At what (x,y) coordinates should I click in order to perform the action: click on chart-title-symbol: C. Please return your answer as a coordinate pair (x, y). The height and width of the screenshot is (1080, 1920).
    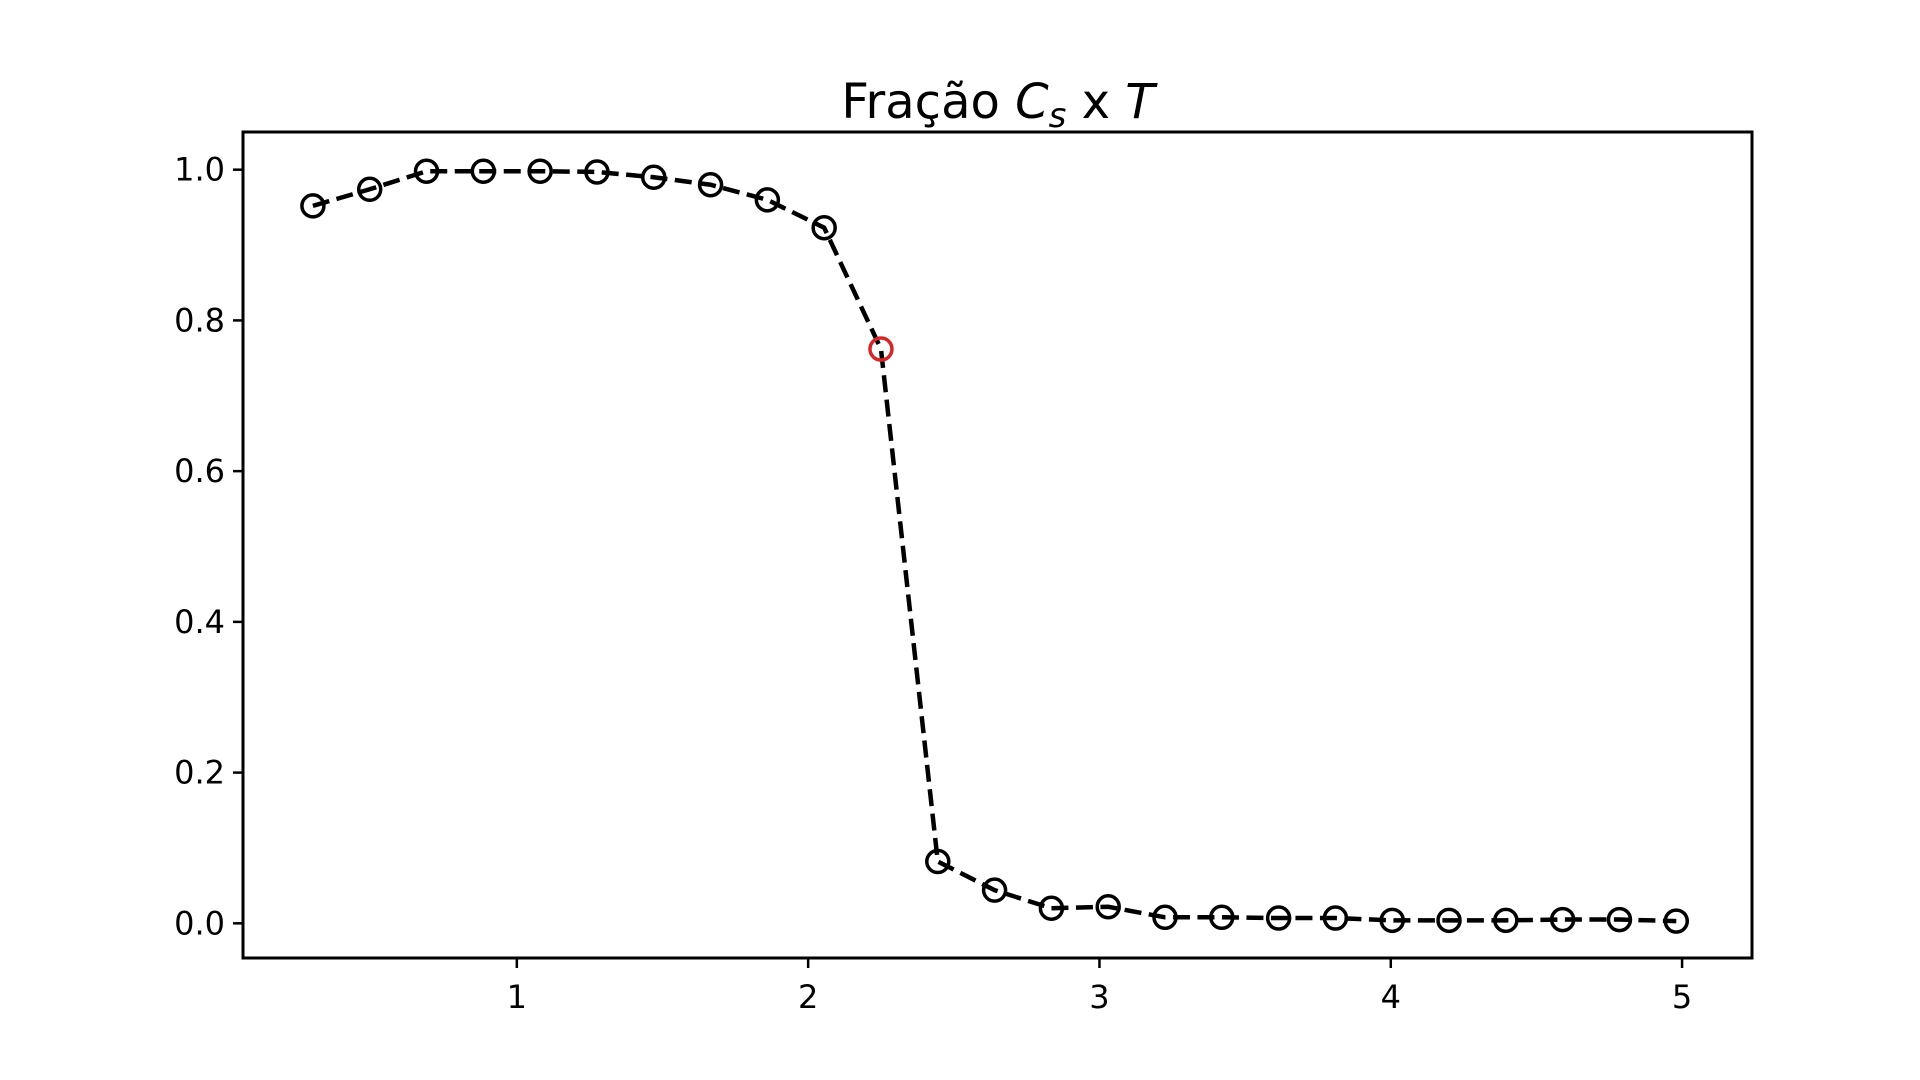
    Looking at the image, I should click on (1032, 102).